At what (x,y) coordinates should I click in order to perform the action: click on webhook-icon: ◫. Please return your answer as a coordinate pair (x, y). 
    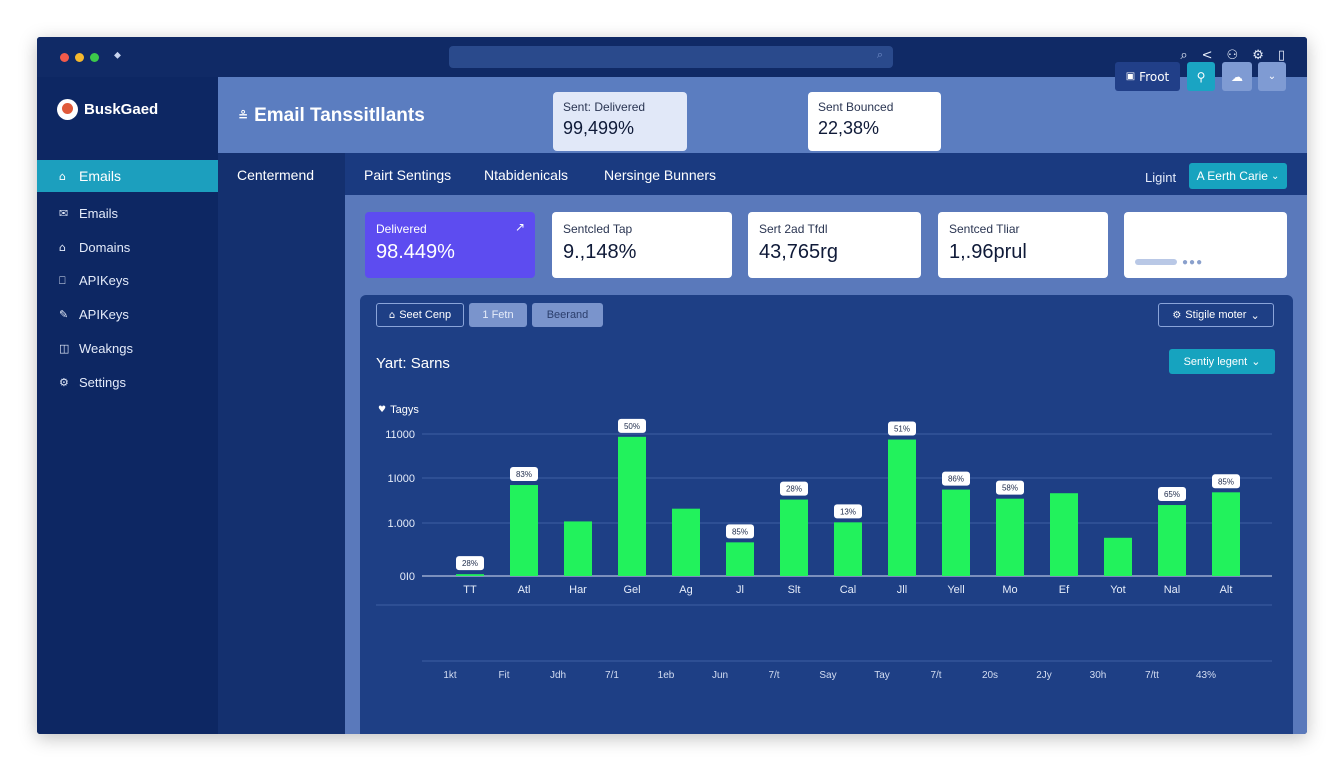
    Looking at the image, I should click on (64, 348).